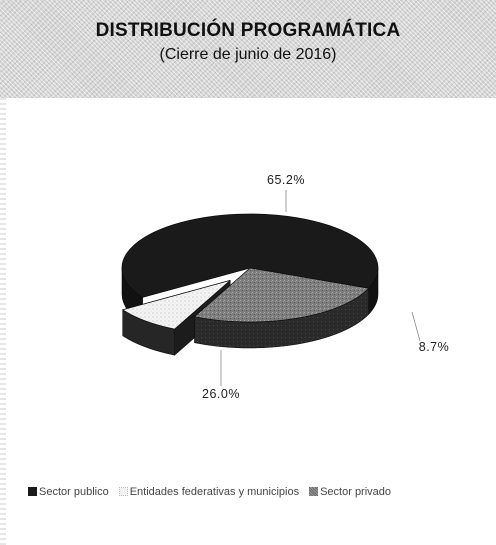  I want to click on leader-line, so click(416, 326).